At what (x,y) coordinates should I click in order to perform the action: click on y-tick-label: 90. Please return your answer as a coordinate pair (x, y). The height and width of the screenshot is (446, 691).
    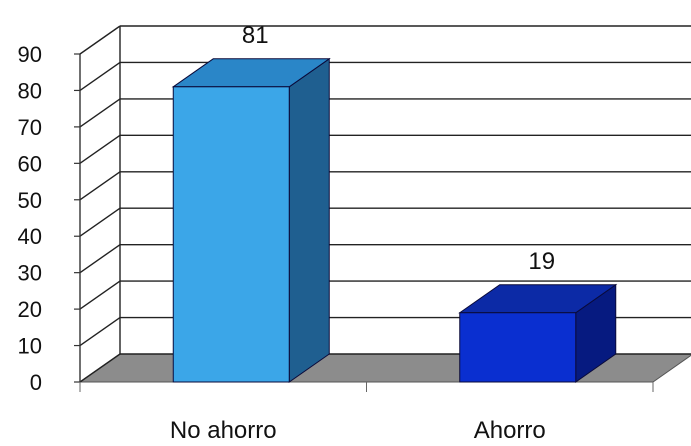
    Looking at the image, I should click on (30, 54).